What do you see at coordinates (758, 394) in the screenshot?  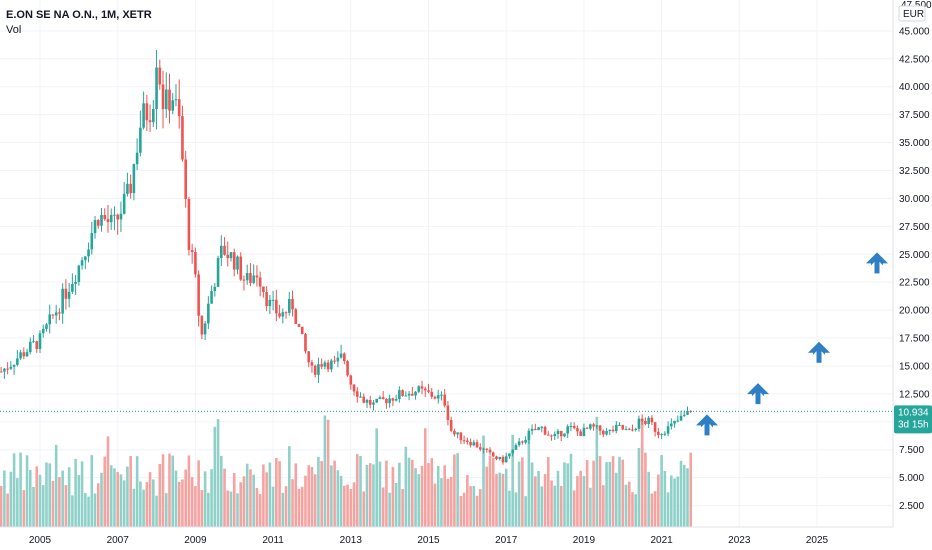 I see `arrow-up-icon` at bounding box center [758, 394].